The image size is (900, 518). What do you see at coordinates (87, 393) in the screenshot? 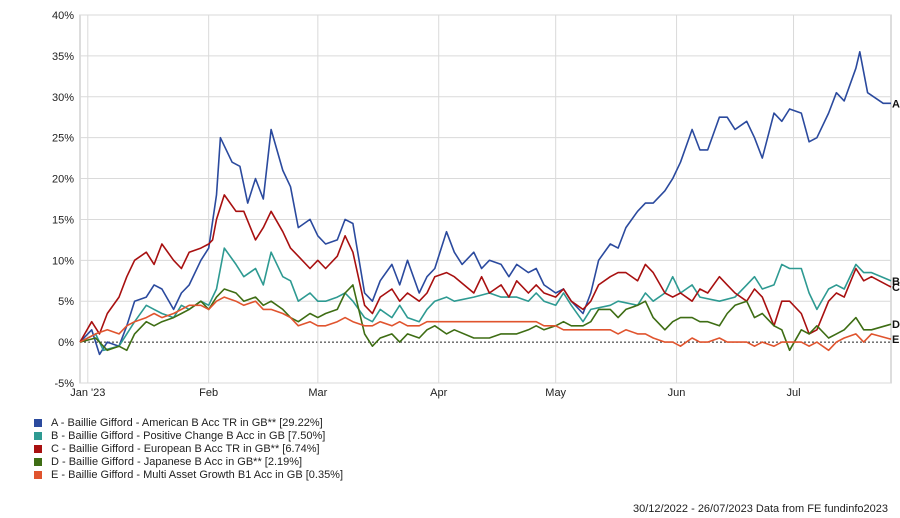
I see `x-tick-label: Jan '23` at bounding box center [87, 393].